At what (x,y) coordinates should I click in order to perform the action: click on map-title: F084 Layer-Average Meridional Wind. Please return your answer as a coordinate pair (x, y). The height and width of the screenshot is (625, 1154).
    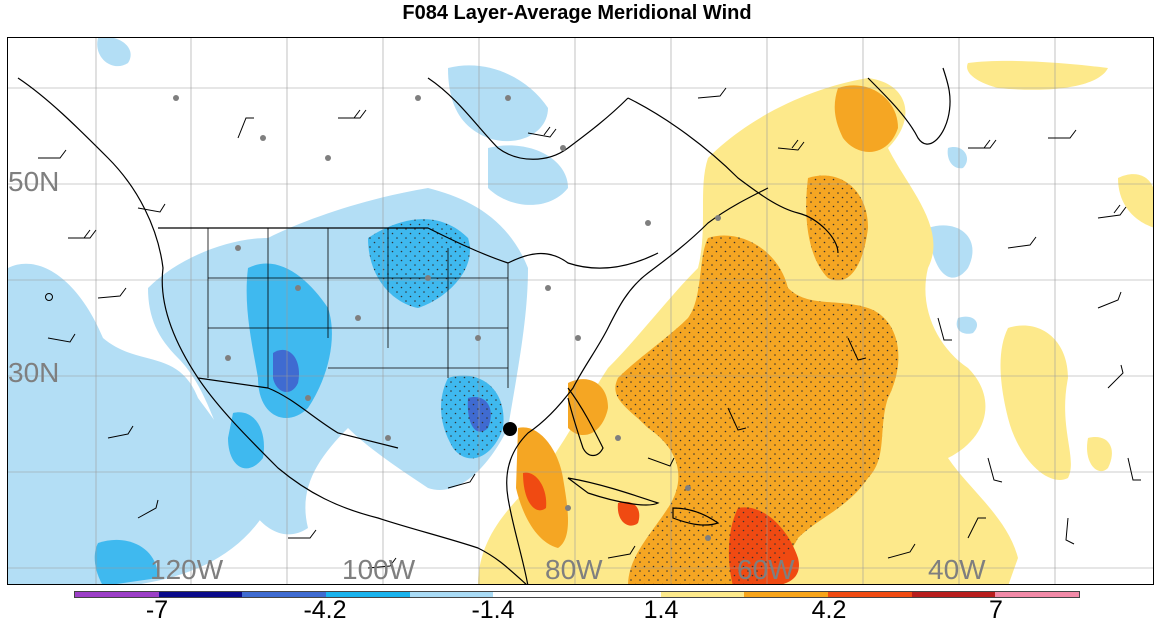
    Looking at the image, I should click on (577, 13).